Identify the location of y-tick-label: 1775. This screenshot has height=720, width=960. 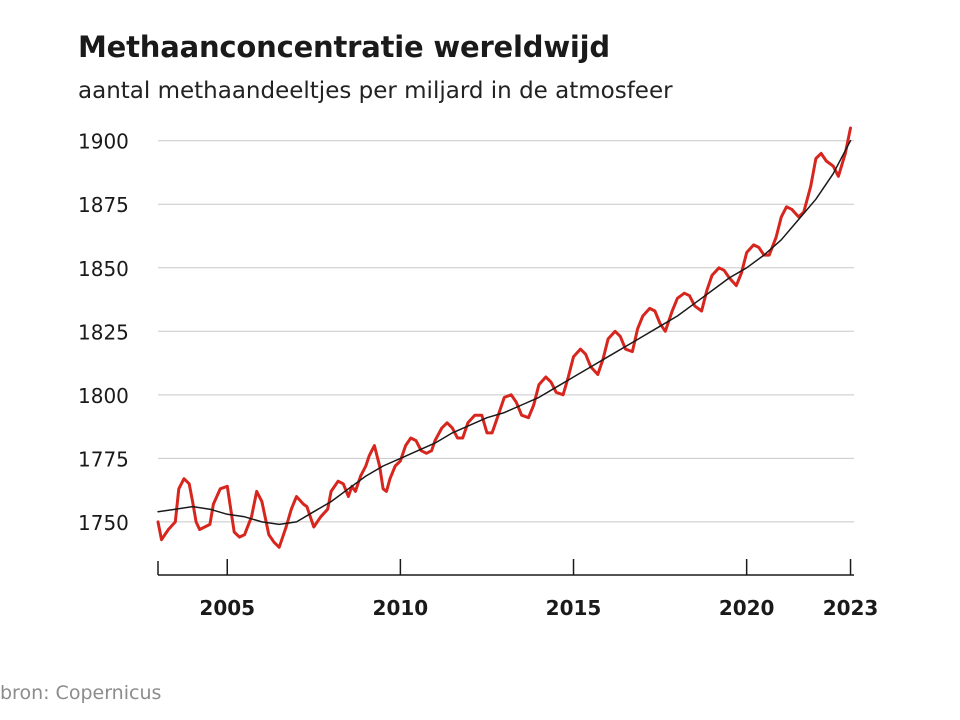
(103, 459).